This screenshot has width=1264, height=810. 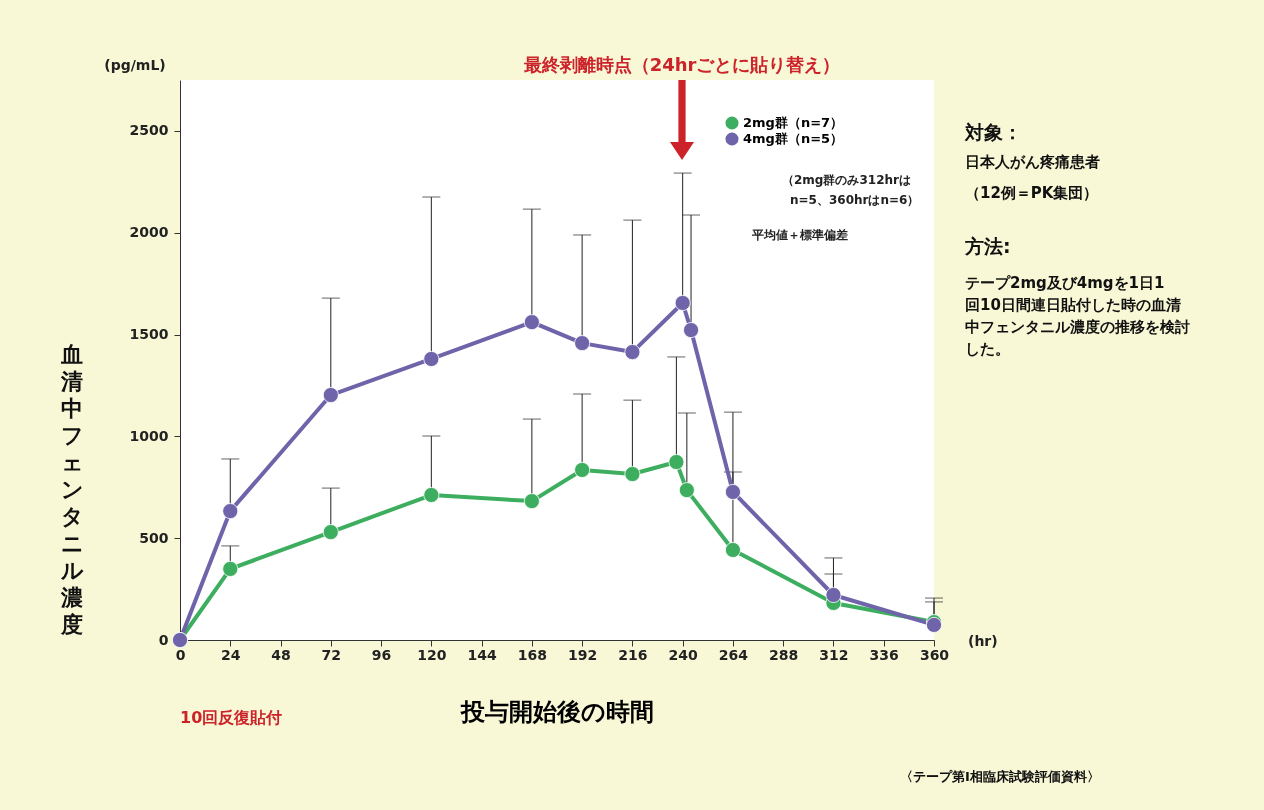 I want to click on text: （12例＝PK集団）, so click(x=1032, y=193).